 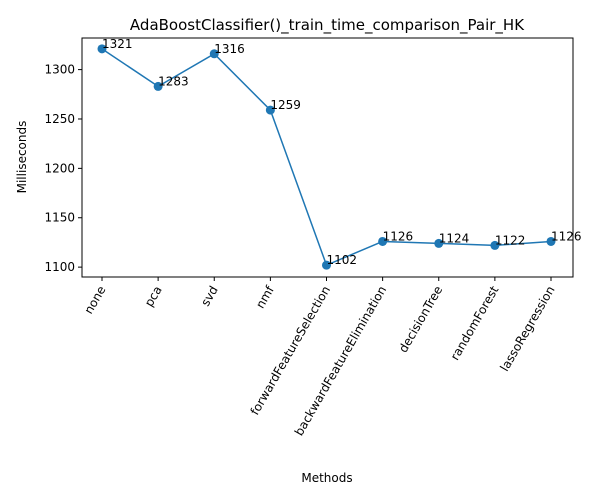 I want to click on x-axis-label: Methods, so click(x=326, y=478).